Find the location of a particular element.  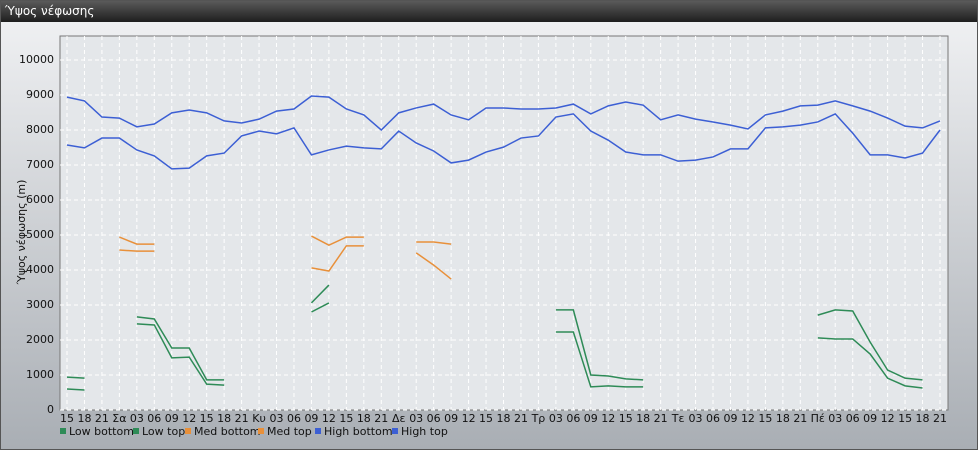

y-tick-label: 4000 is located at coordinates (40, 269).